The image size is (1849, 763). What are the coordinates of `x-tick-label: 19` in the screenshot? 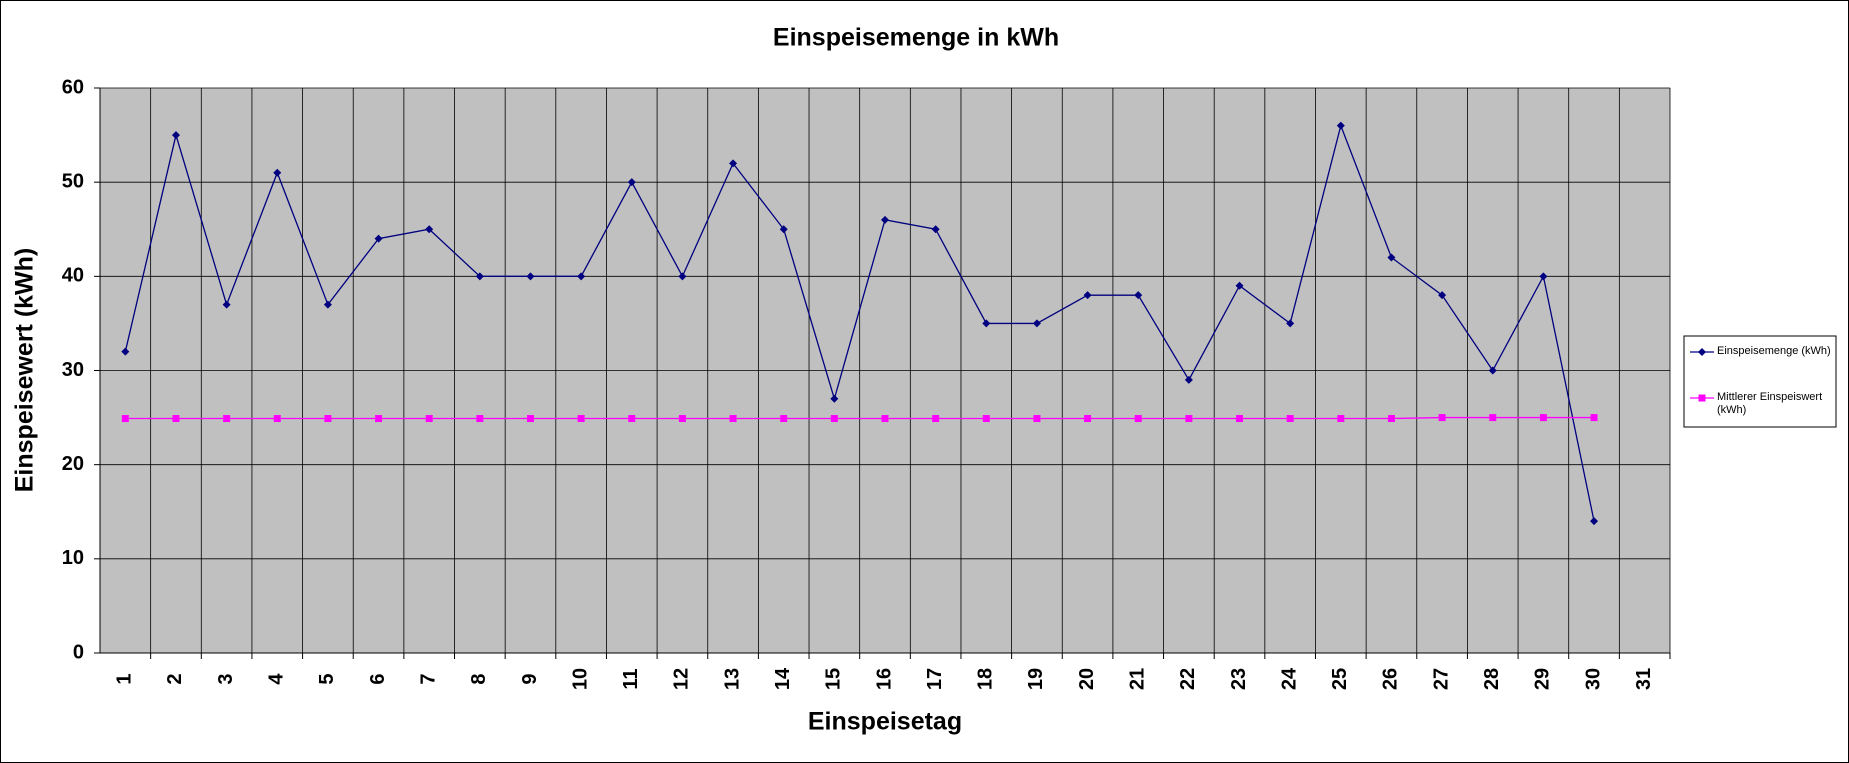 It's located at (1036, 679).